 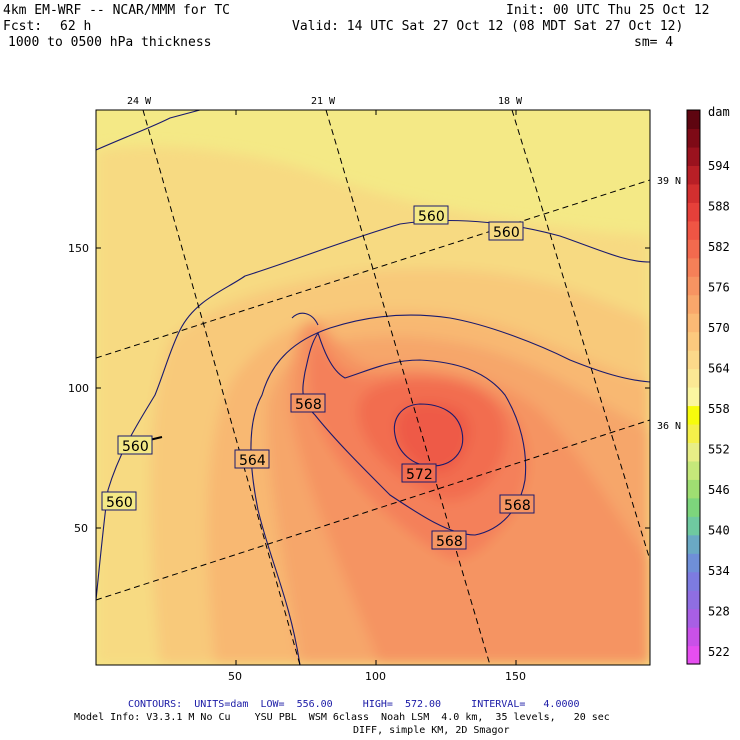 What do you see at coordinates (719, 288) in the screenshot?
I see `colorbar-label: 576` at bounding box center [719, 288].